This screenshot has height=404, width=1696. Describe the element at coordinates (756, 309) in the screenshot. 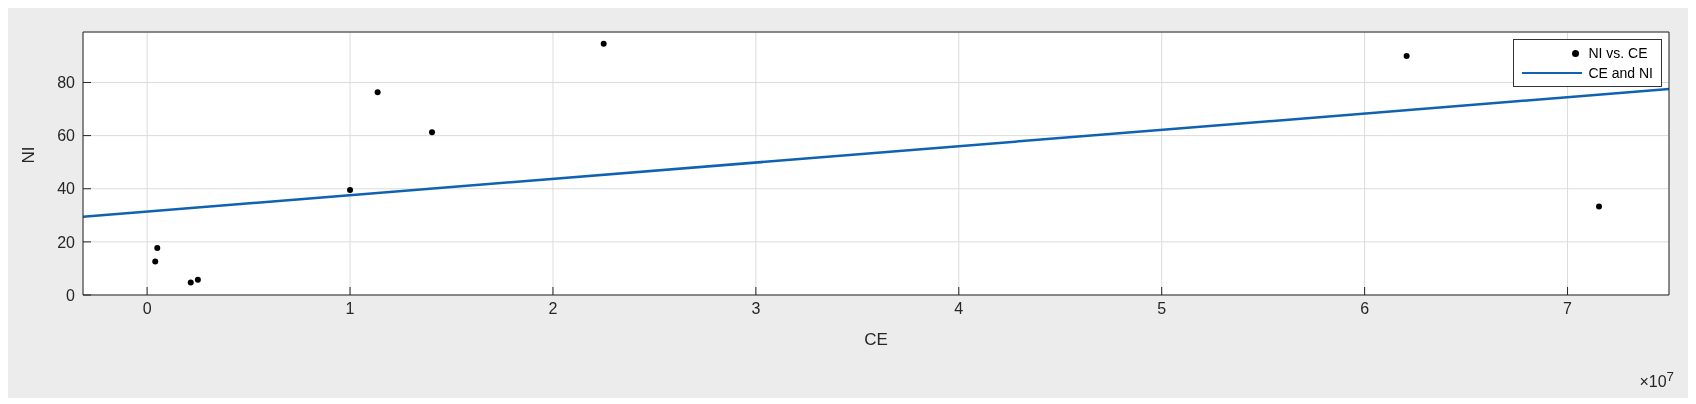

I see `x-tick-label: 3` at that location.